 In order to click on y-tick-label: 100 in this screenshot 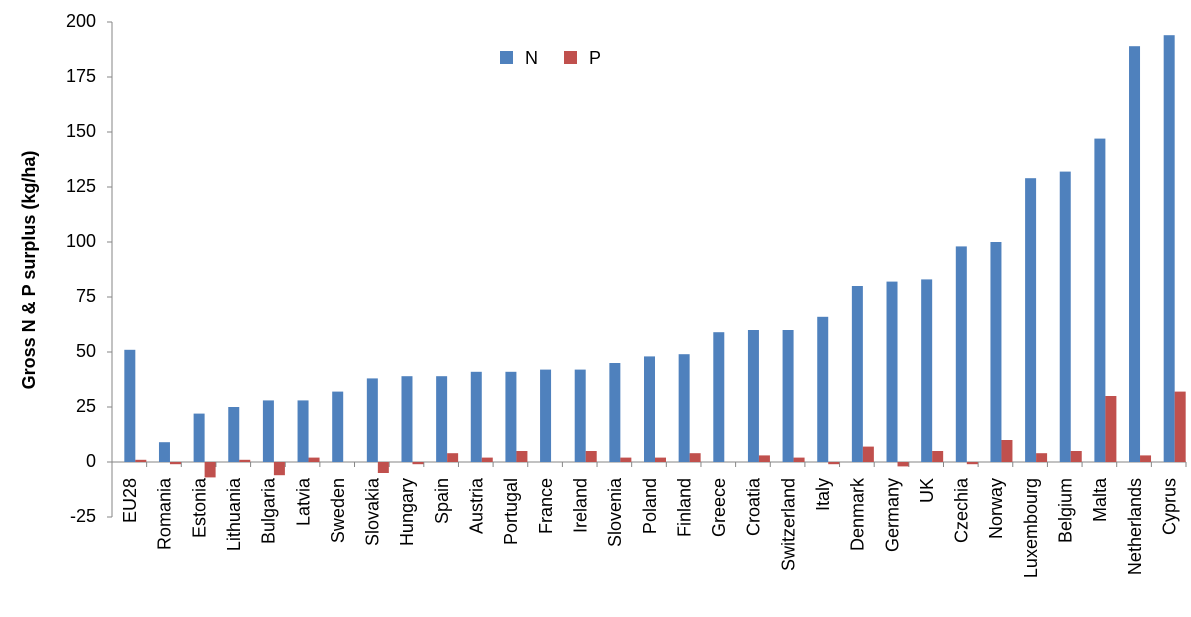, I will do `click(81, 241)`.